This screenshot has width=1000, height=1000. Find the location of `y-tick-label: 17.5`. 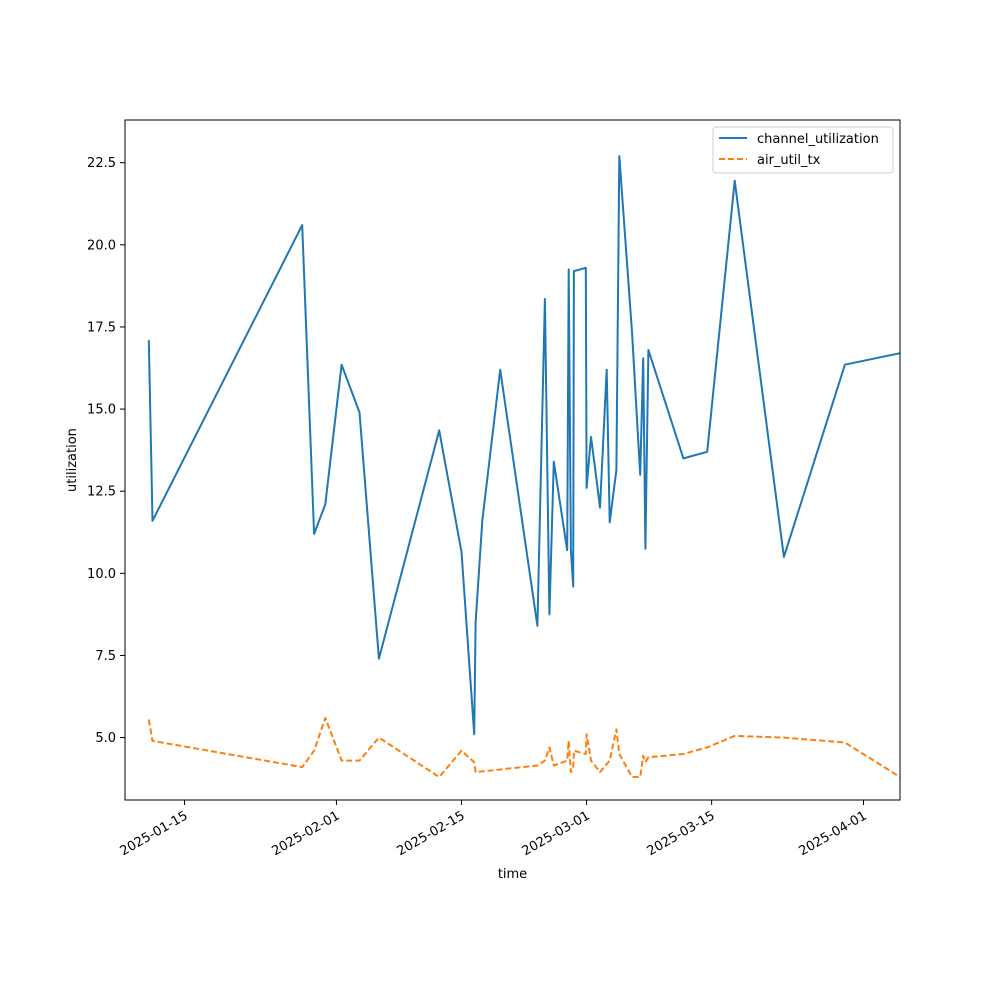

y-tick-label: 17.5 is located at coordinates (101, 327).